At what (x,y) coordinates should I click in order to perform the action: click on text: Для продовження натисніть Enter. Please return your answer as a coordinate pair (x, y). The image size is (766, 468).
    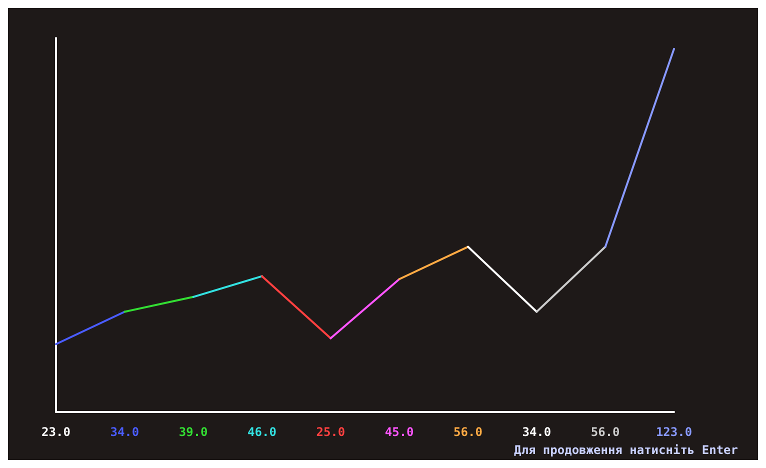
    Looking at the image, I should click on (626, 450).